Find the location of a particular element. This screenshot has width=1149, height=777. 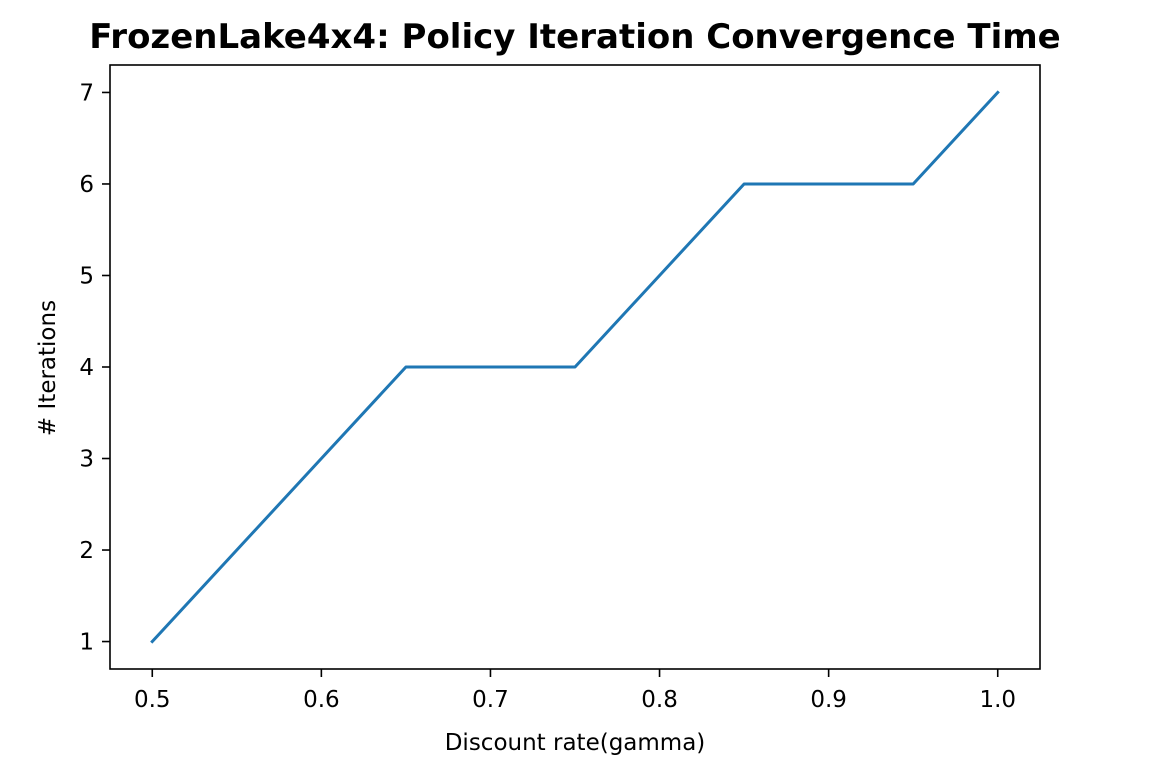

y-tick-label: 6 is located at coordinates (86, 185).